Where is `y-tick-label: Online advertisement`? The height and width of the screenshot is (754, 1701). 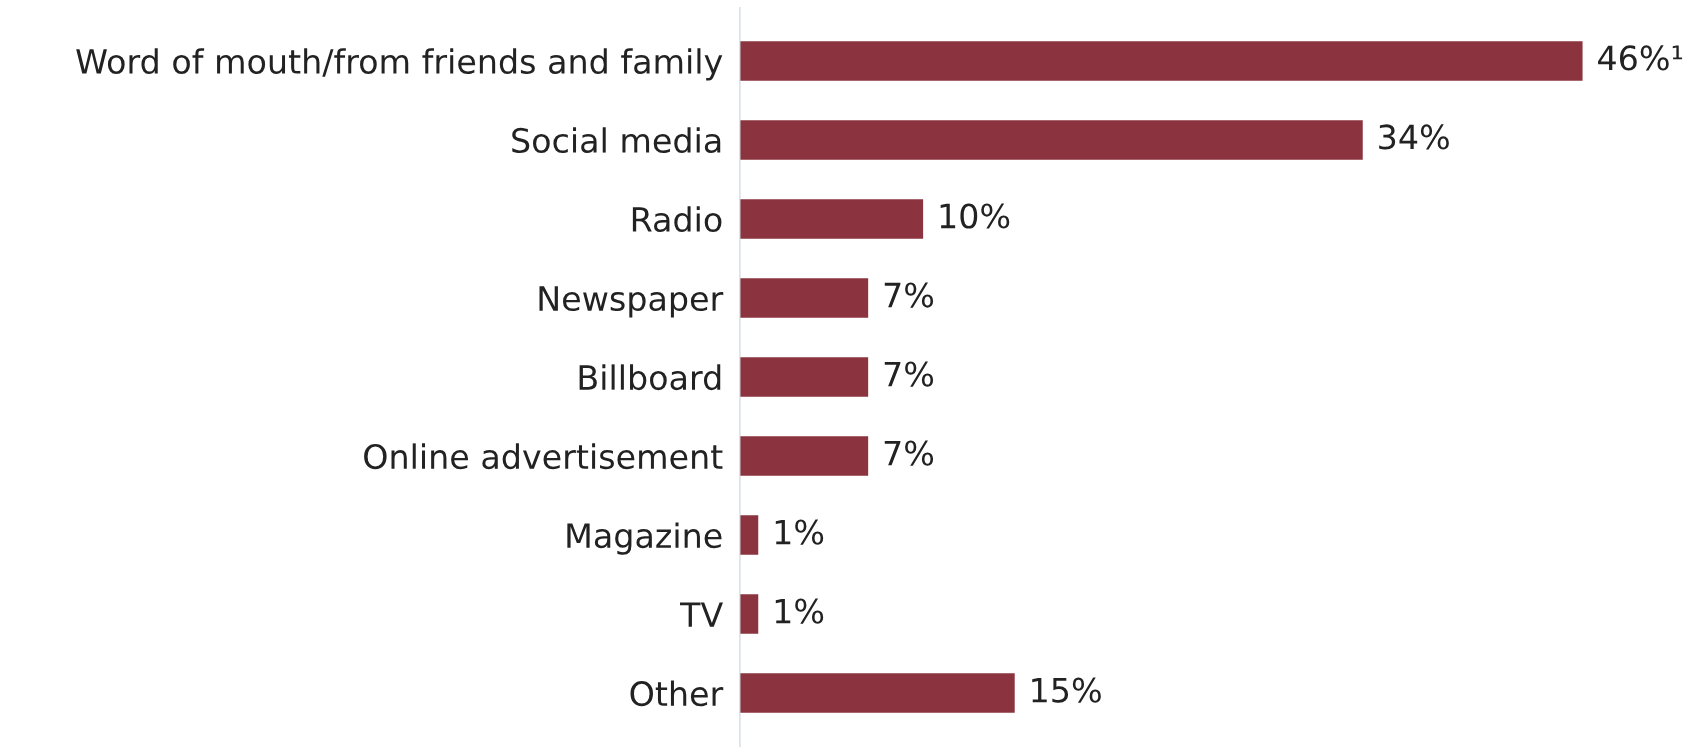 y-tick-label: Online advertisement is located at coordinates (543, 456).